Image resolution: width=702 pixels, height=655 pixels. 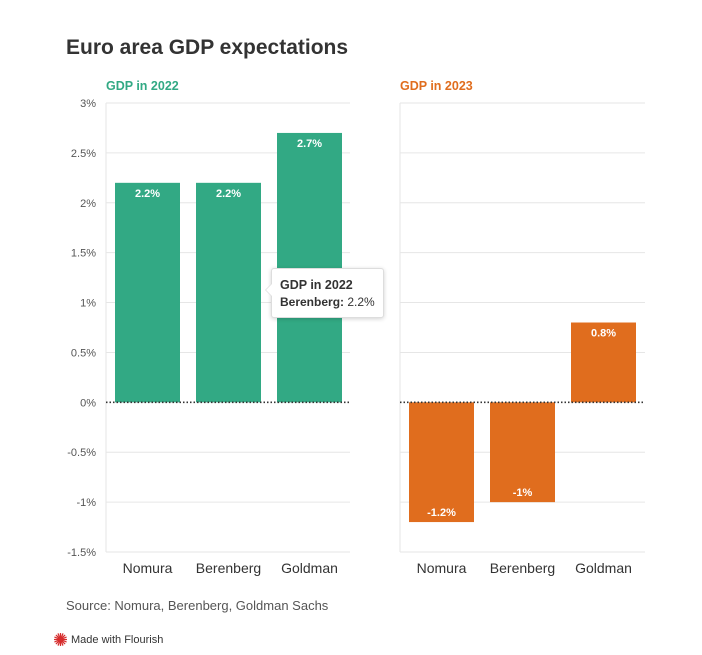 What do you see at coordinates (361, 302) in the screenshot?
I see `tooltip-value: 2.2%` at bounding box center [361, 302].